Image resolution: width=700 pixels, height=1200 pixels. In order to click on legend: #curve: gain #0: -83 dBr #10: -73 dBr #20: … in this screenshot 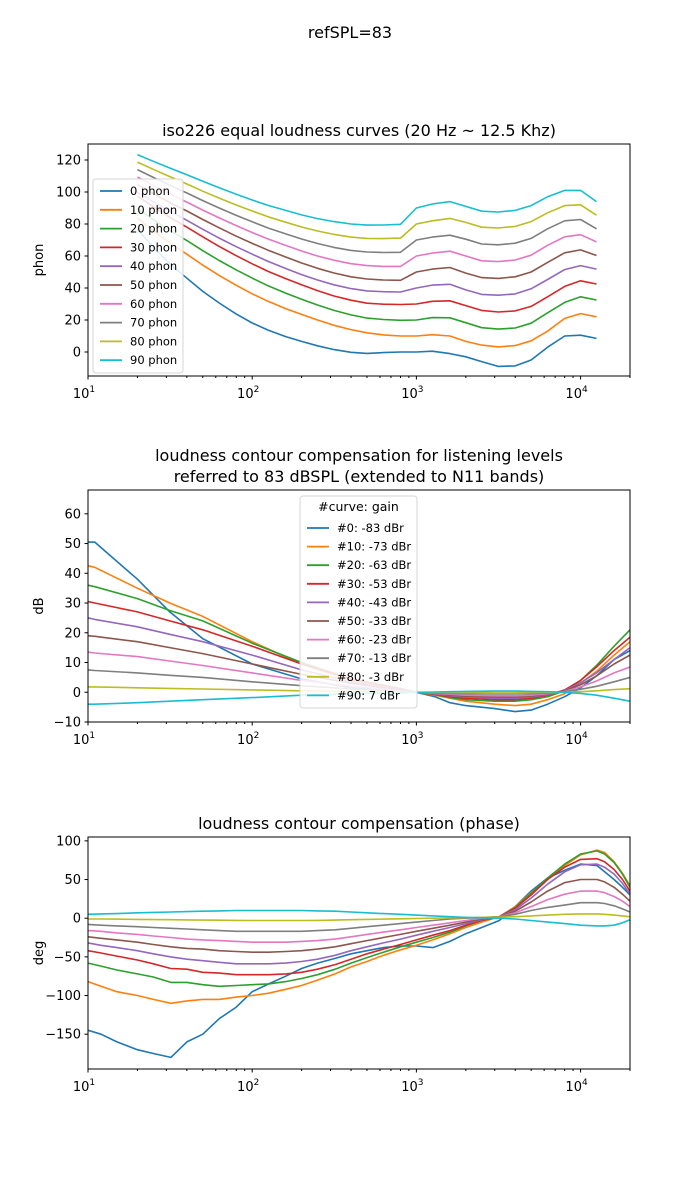, I will do `click(358, 602)`.